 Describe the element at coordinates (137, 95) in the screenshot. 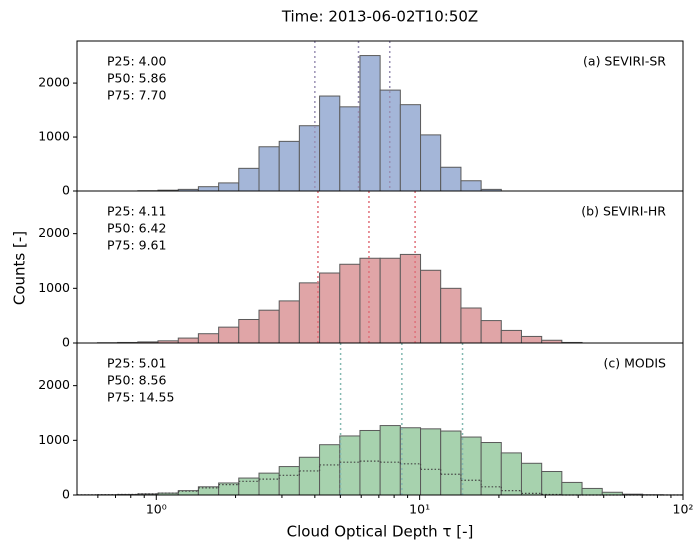

I see `percentile-label: P75: 7.70` at that location.